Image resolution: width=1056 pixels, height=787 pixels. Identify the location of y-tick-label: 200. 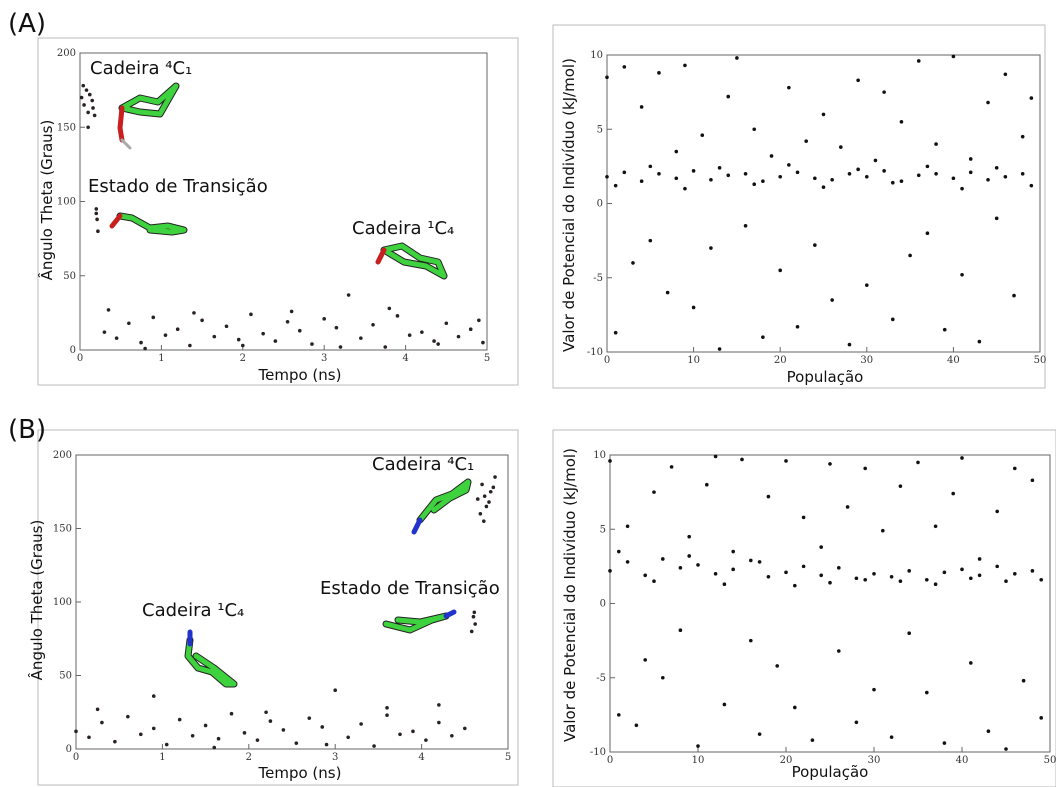
(62, 455).